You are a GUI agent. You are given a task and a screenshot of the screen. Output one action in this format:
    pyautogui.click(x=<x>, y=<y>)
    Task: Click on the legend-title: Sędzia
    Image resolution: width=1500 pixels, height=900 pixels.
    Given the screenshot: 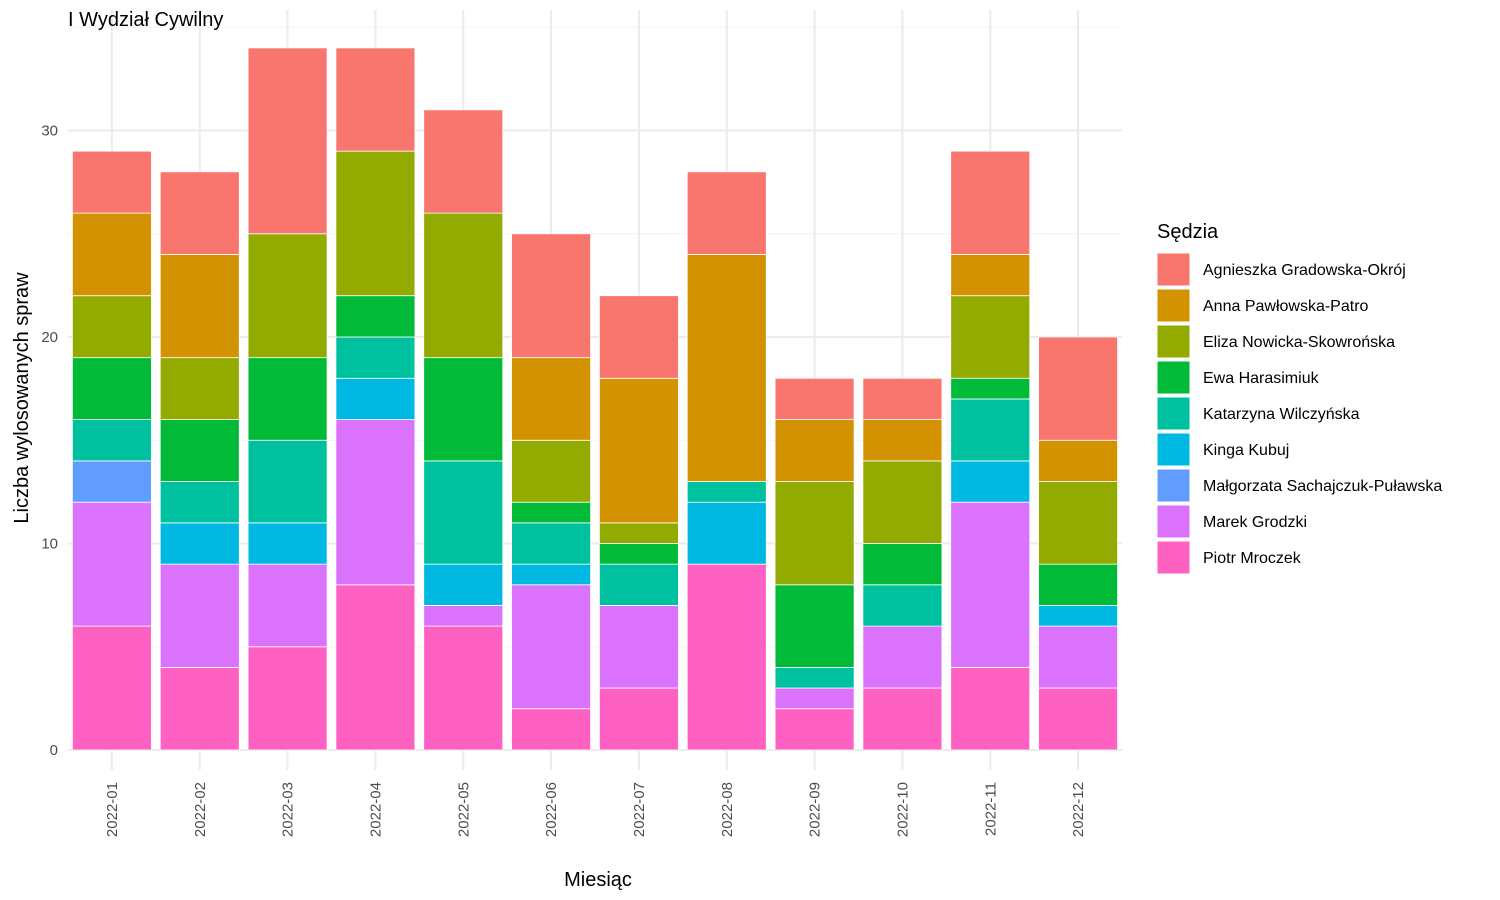 What is the action you would take?
    pyautogui.click(x=1188, y=232)
    